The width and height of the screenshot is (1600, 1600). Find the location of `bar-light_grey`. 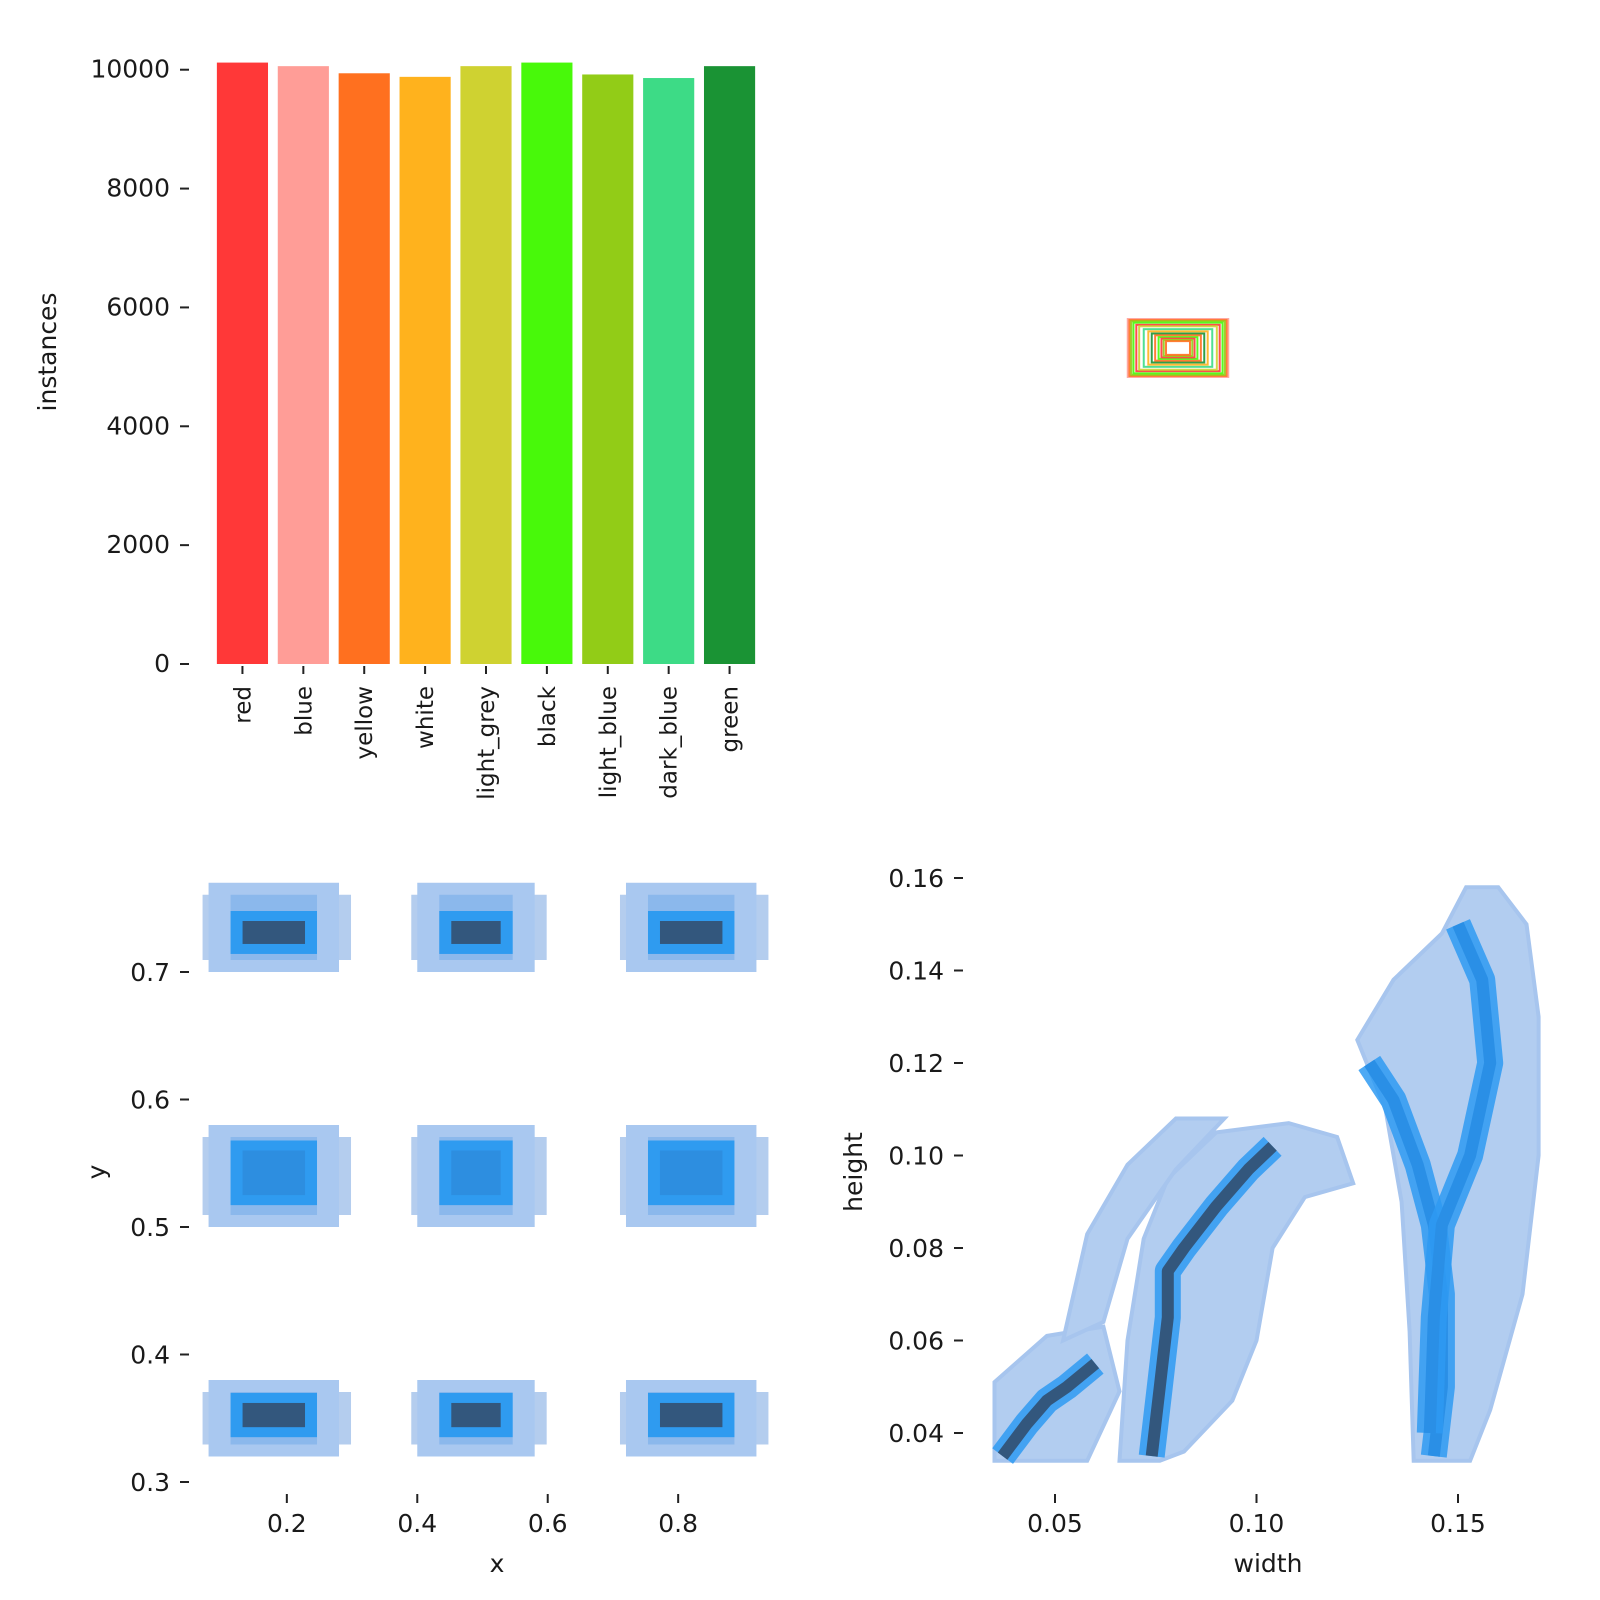

bar-light_grey is located at coordinates (486, 365).